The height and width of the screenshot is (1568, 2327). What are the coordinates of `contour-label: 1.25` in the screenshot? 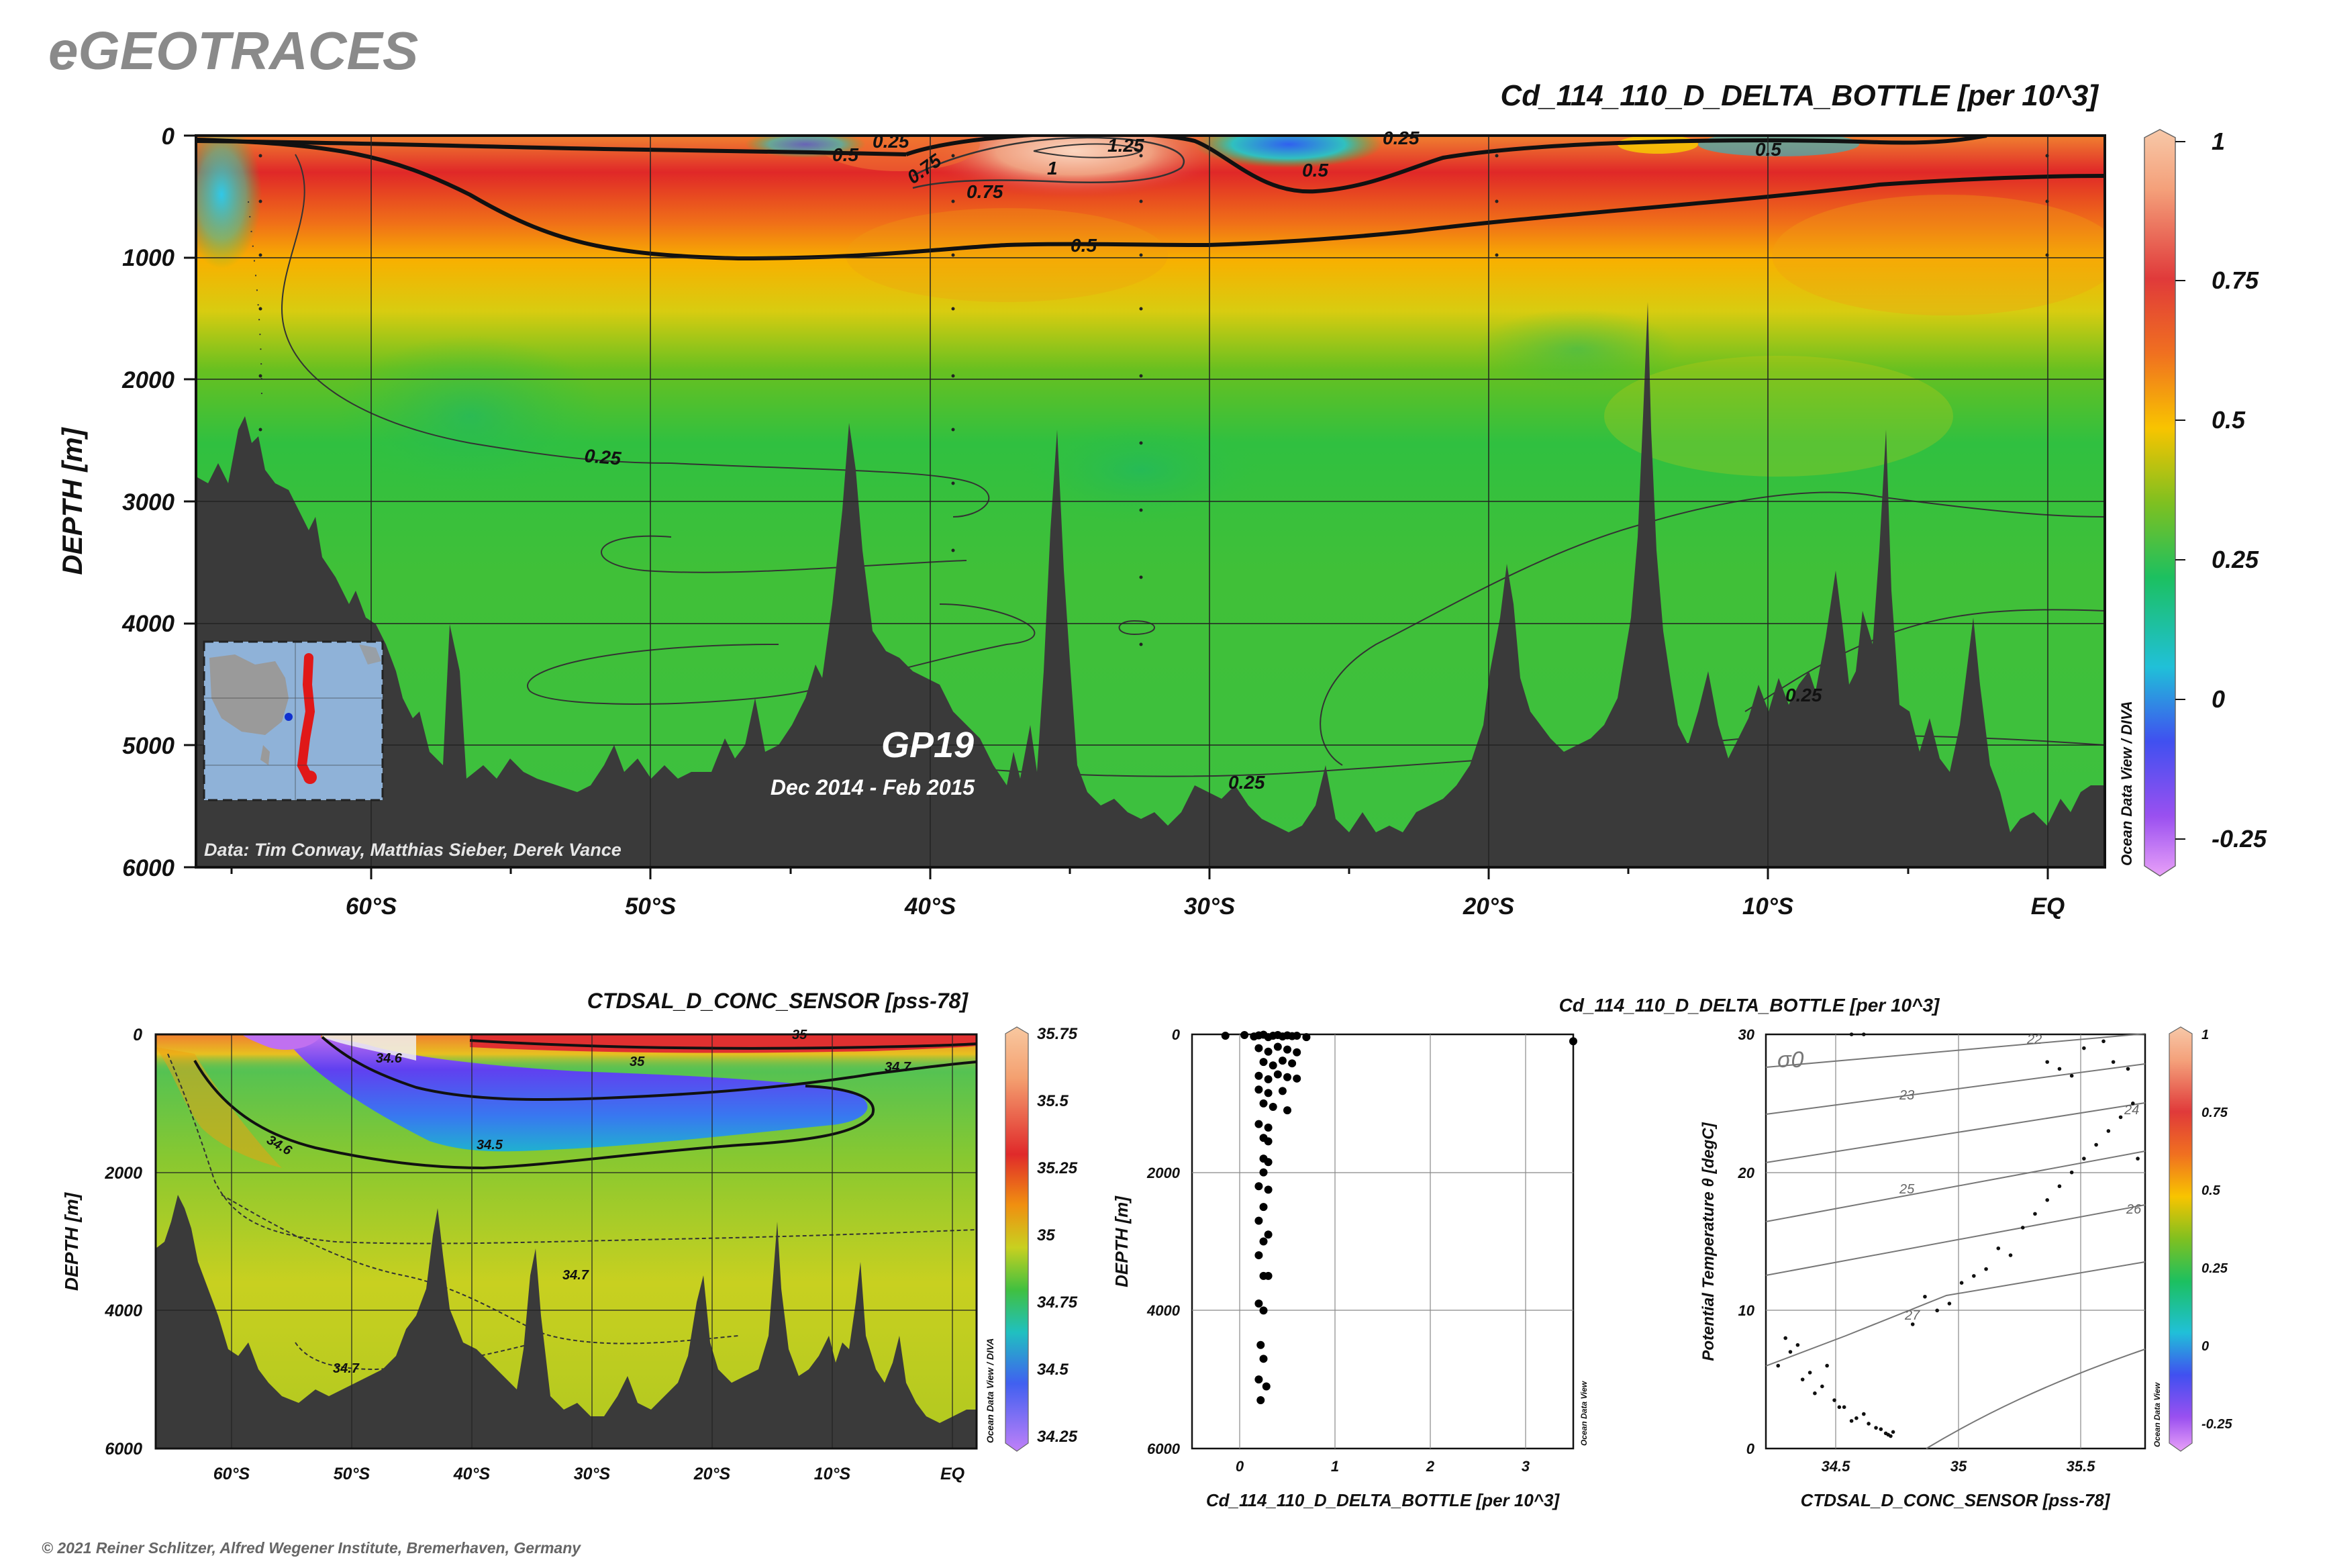 It's located at (1125, 146).